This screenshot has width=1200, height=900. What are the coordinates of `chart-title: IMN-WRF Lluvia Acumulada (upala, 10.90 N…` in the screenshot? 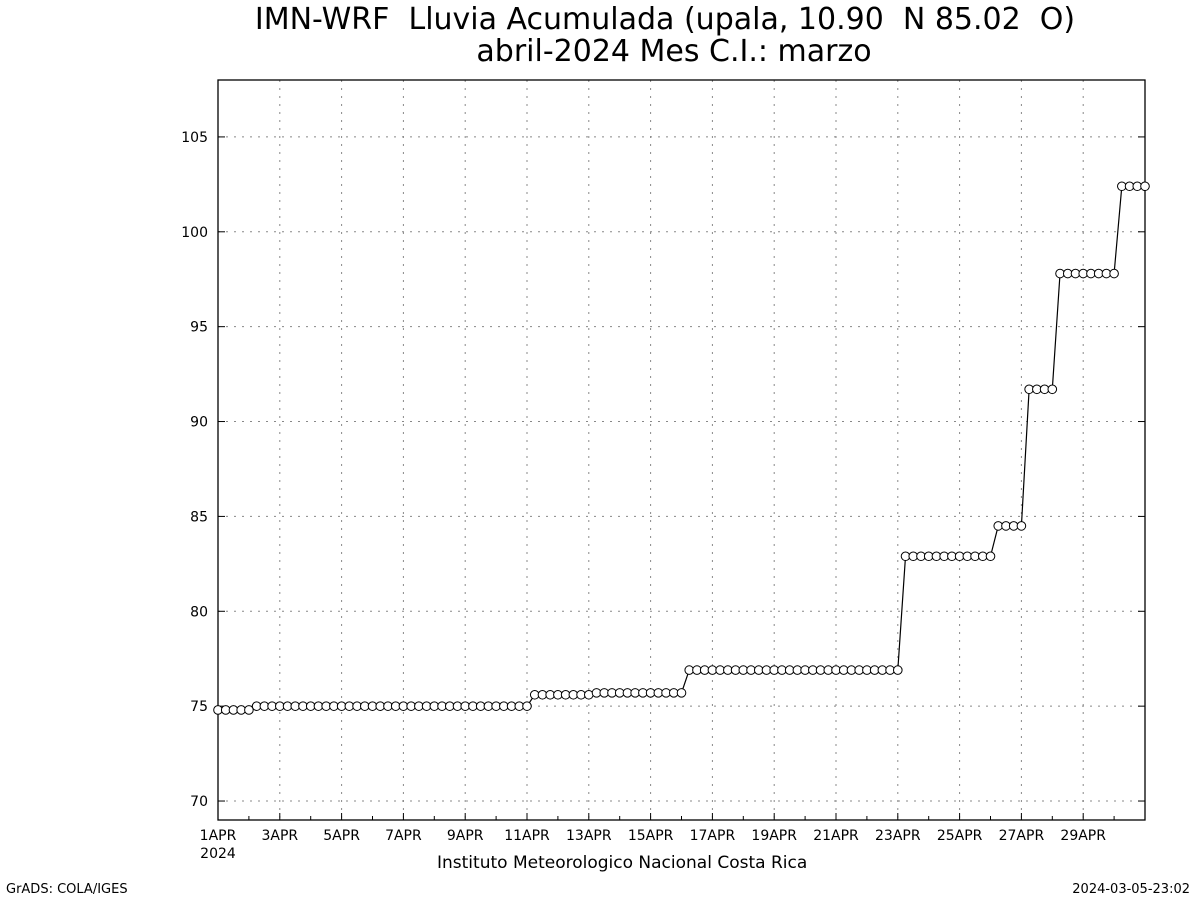 It's located at (665, 19).